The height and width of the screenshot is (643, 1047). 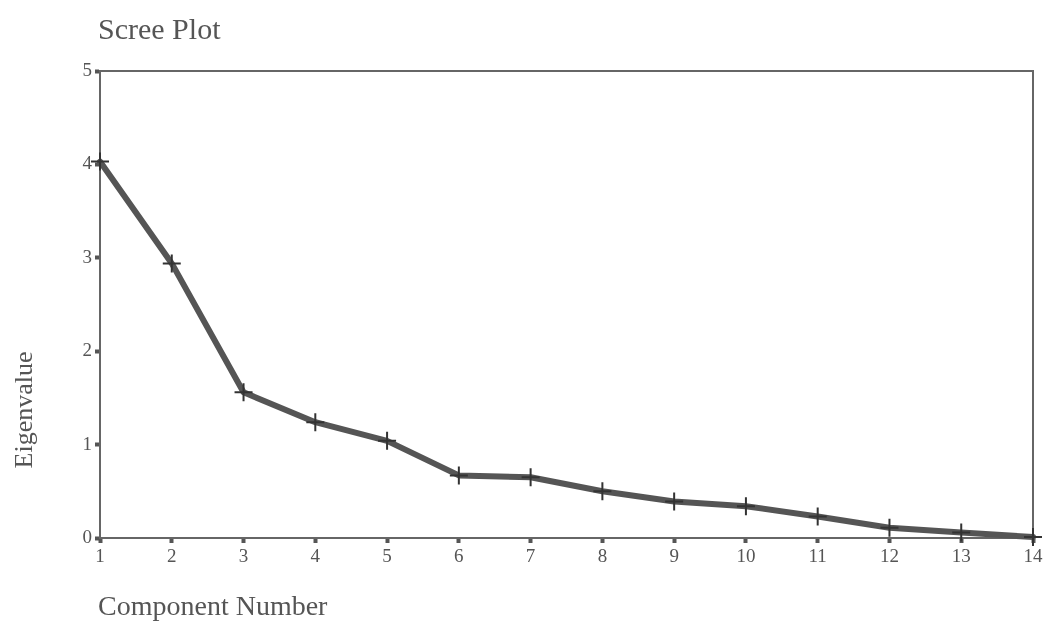 I want to click on x-tick-label: 7, so click(x=530, y=556).